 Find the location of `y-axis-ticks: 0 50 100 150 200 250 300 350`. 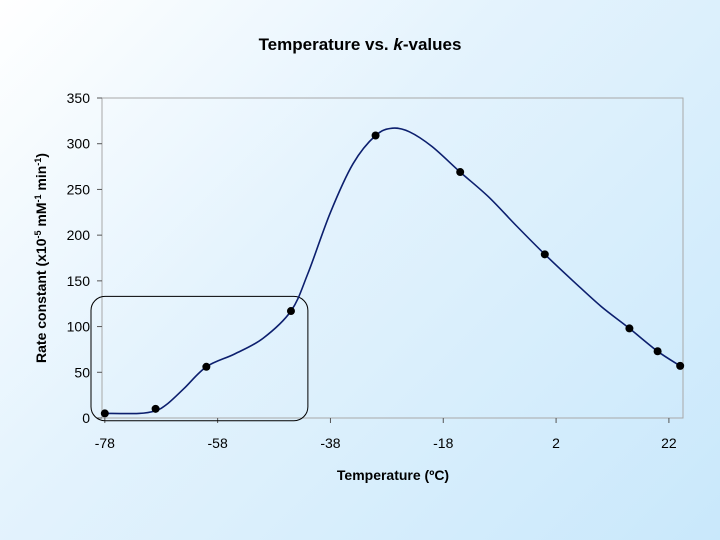

y-axis-ticks: 0 50 100 150 200 250 300 350 is located at coordinates (84, 258).